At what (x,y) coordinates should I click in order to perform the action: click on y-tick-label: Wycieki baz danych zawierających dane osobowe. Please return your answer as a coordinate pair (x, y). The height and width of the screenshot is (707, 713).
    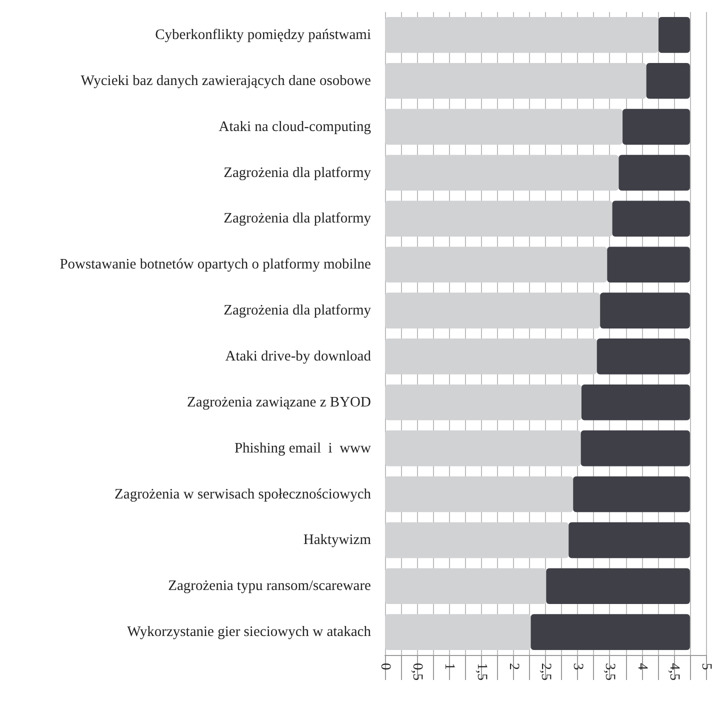
    Looking at the image, I should click on (225, 80).